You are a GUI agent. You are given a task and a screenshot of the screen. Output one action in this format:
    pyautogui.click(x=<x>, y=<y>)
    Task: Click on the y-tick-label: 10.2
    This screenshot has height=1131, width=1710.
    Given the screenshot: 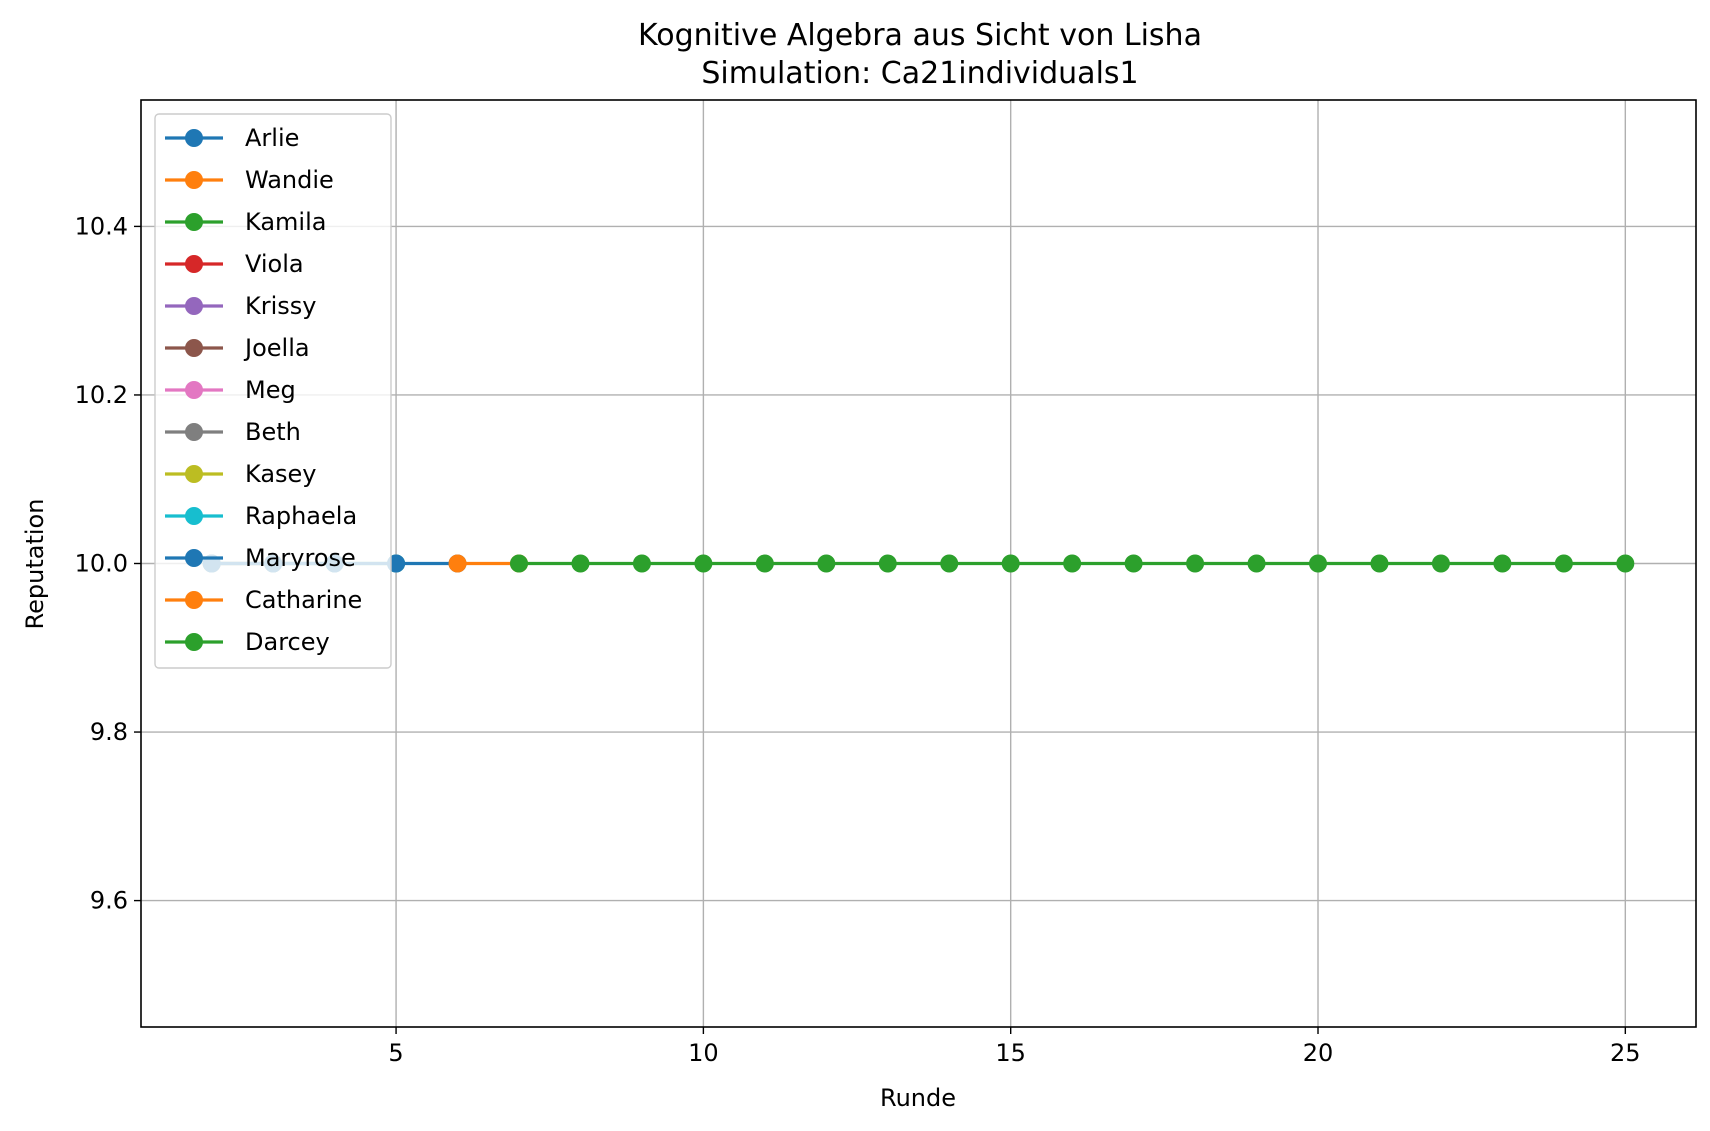 What is the action you would take?
    pyautogui.click(x=101, y=395)
    